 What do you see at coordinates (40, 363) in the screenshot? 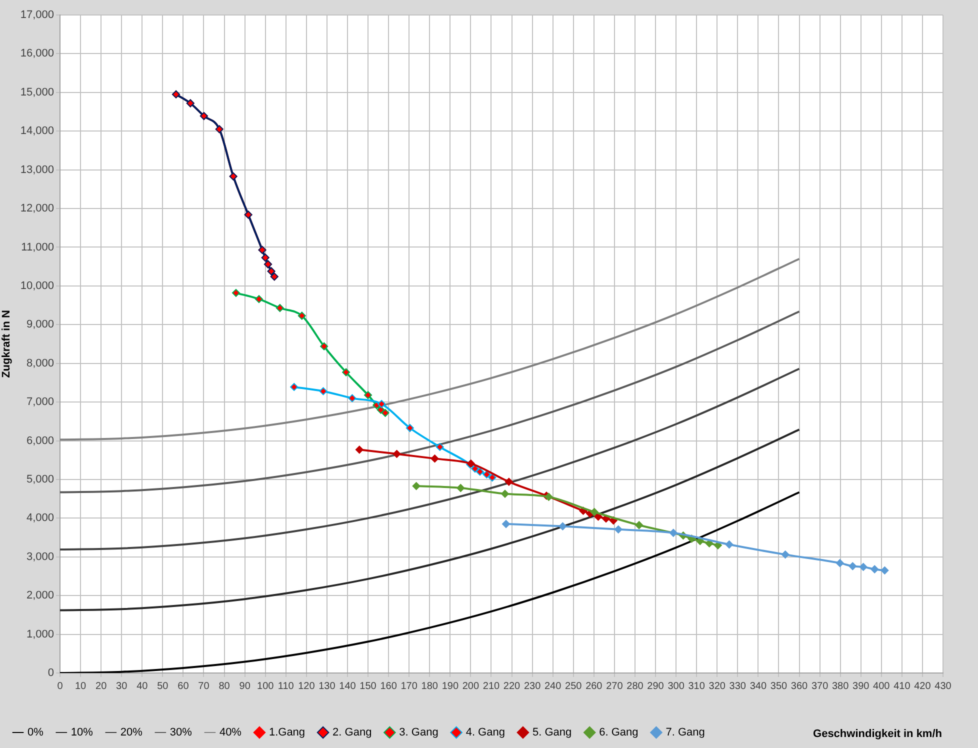
I see `y-tick-label: 8,000` at bounding box center [40, 363].